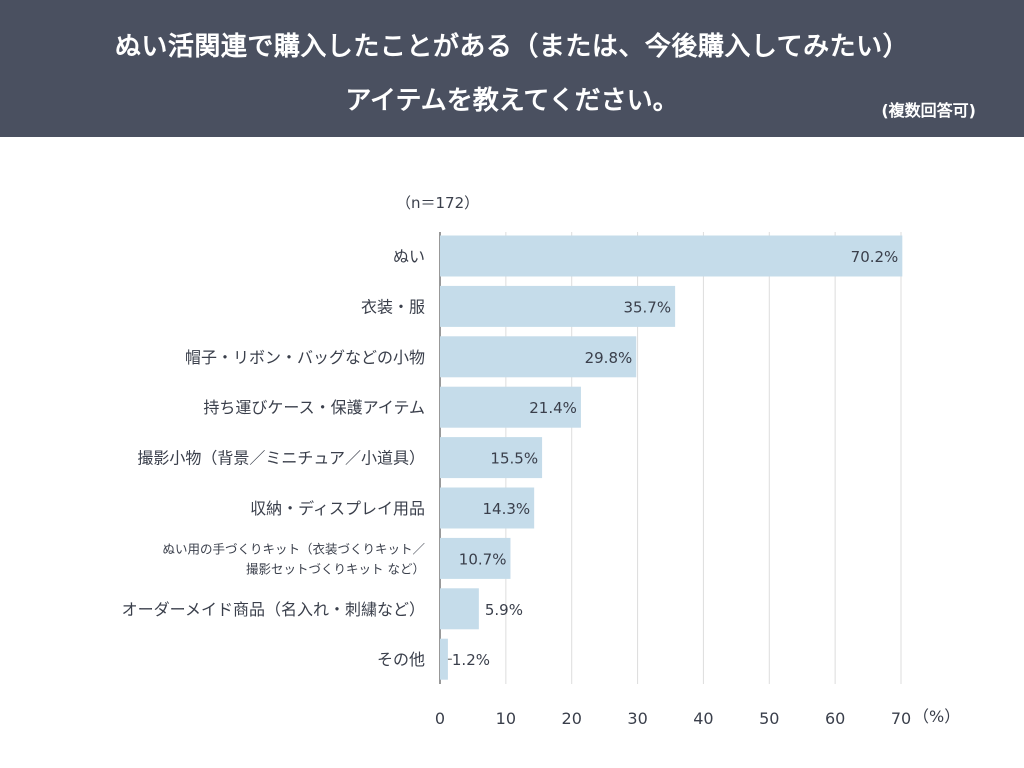 The height and width of the screenshot is (768, 1024). Describe the element at coordinates (483, 559) in the screenshot. I see `data-label: 10.7%` at that location.